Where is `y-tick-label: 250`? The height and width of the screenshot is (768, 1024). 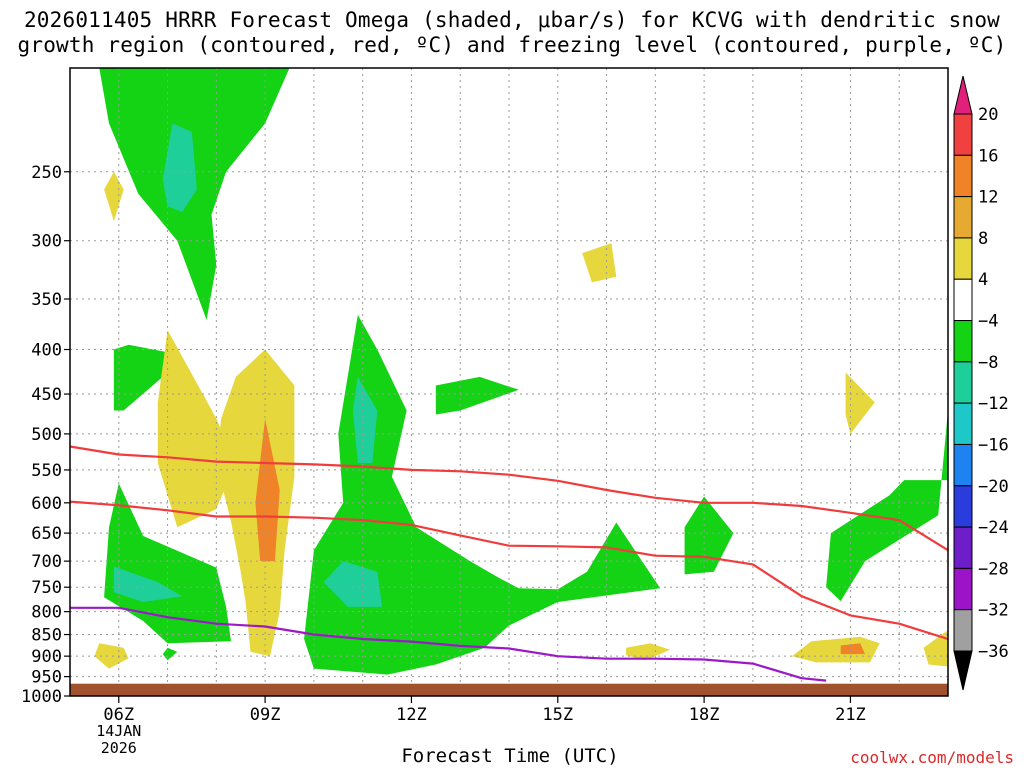 y-tick-label: 250 is located at coordinates (46, 173).